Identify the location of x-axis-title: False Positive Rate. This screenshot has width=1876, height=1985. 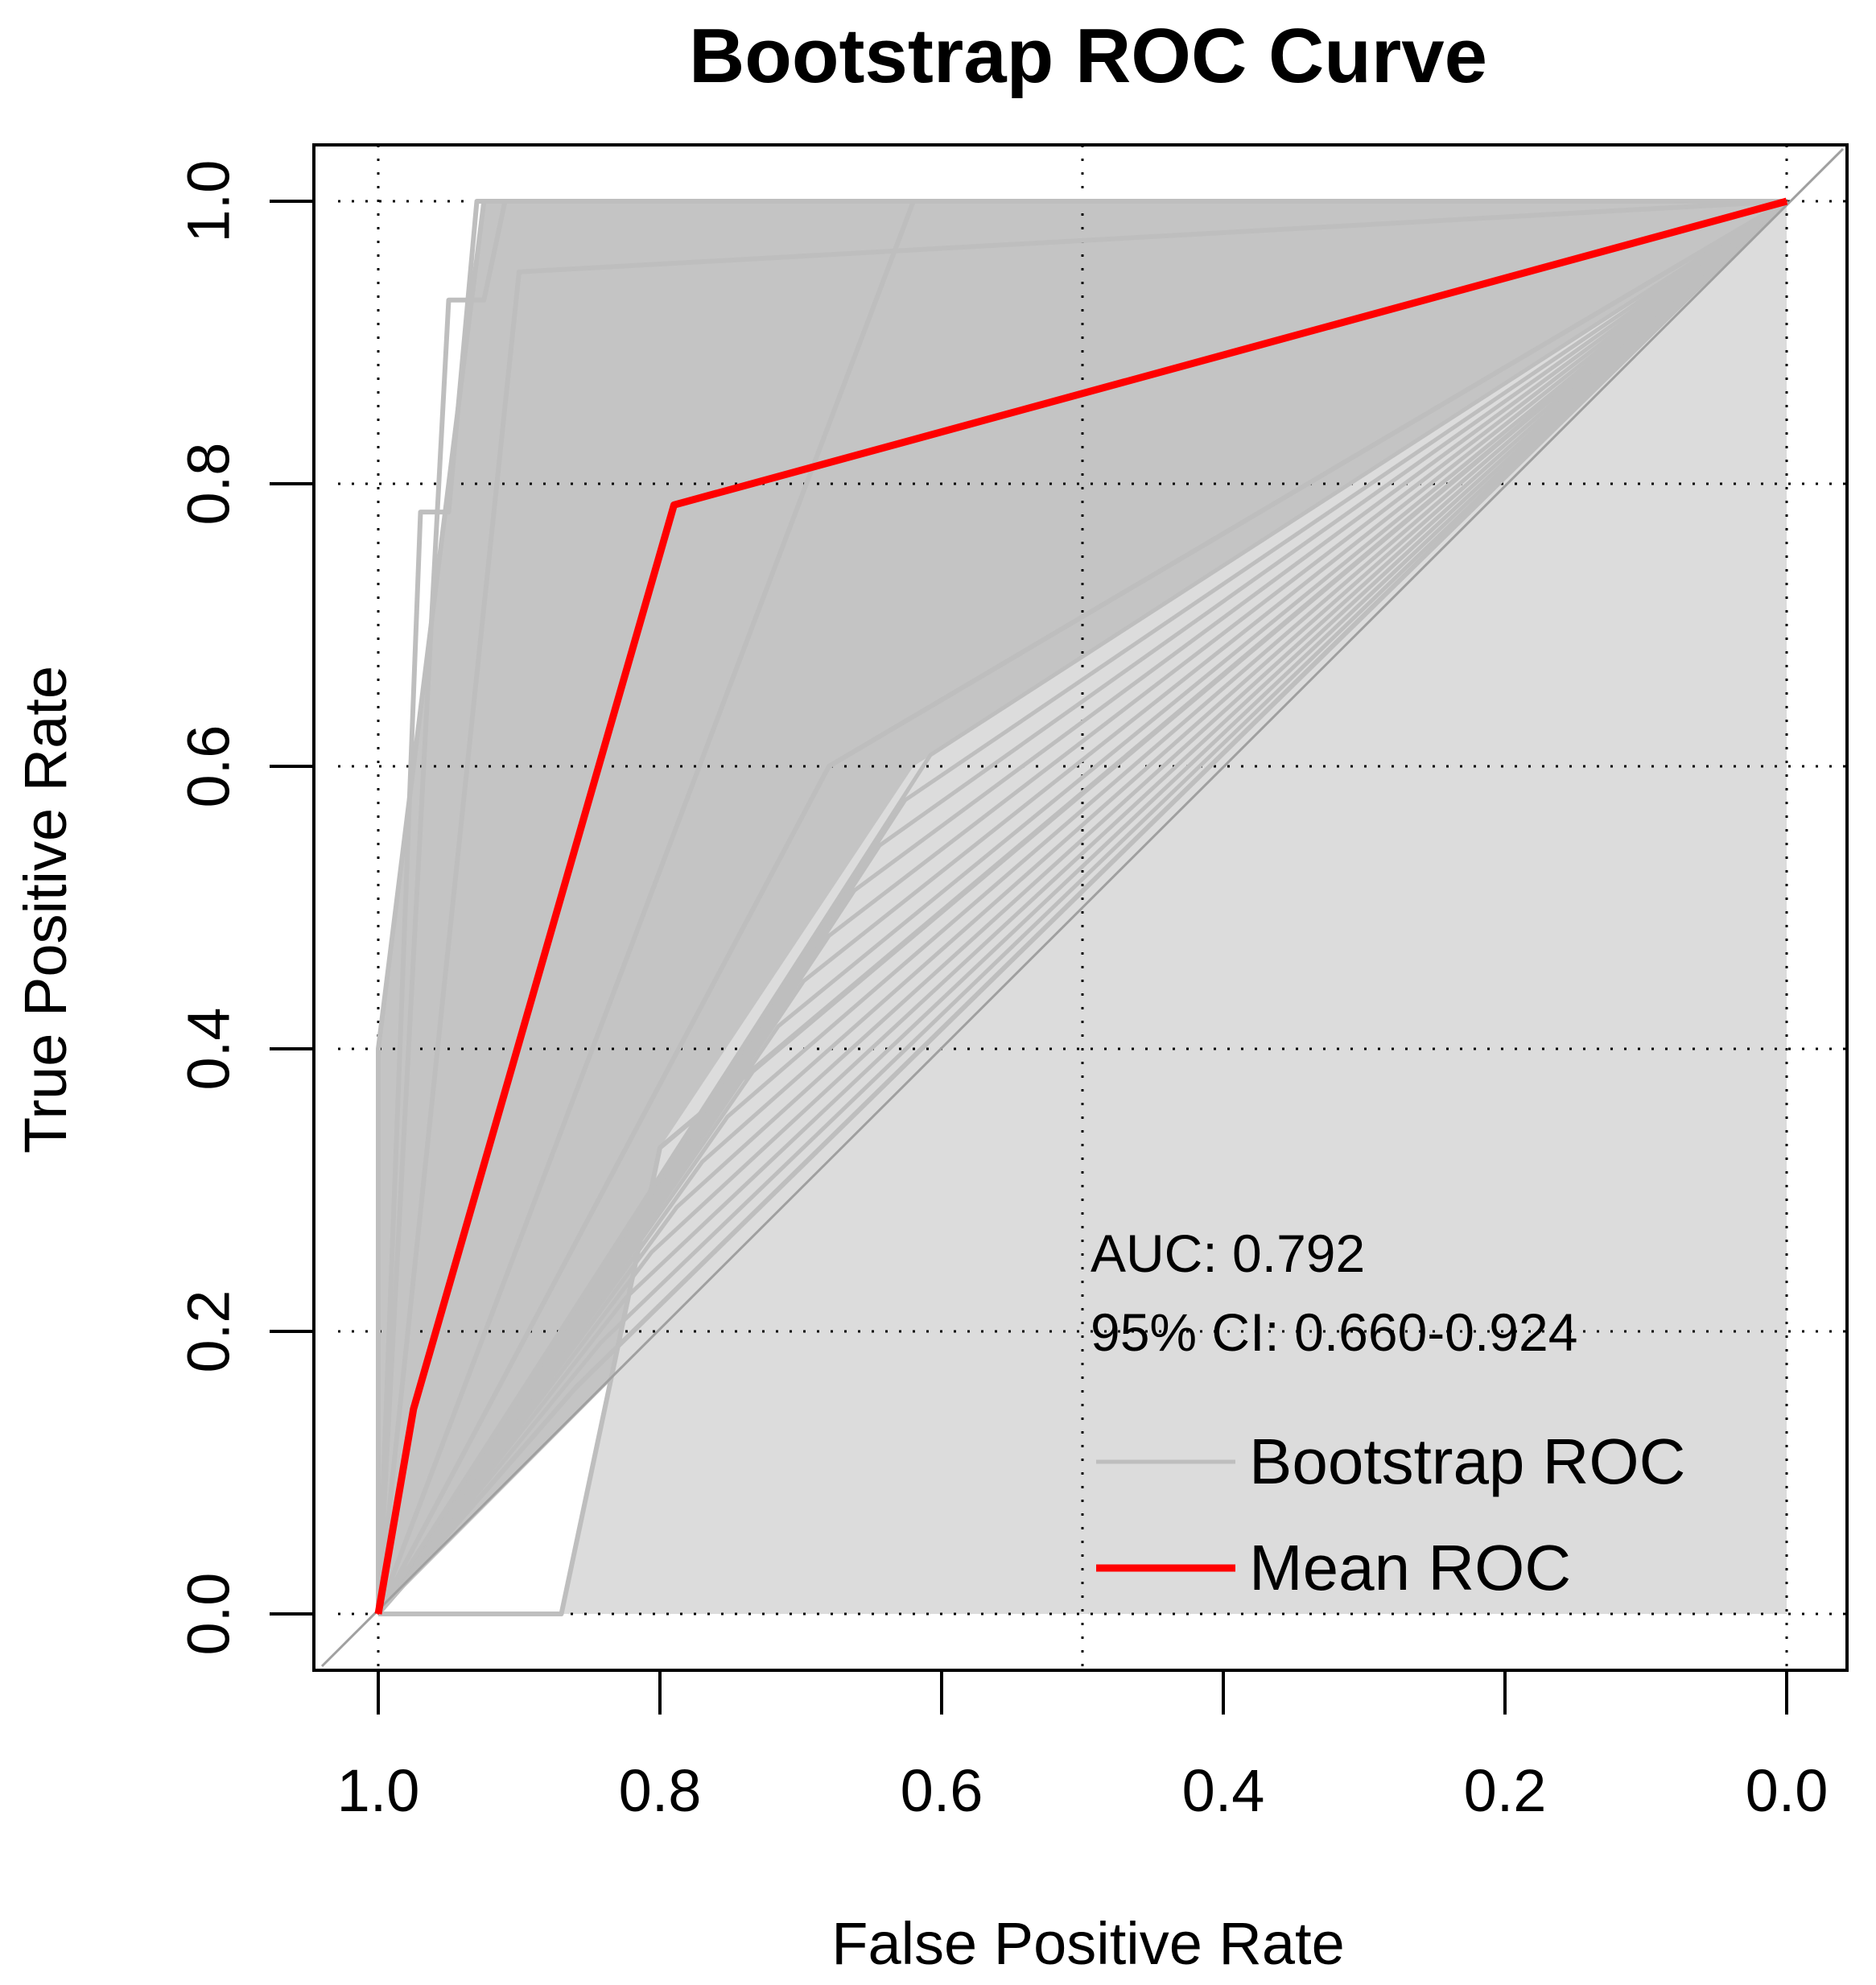
(1088, 1943).